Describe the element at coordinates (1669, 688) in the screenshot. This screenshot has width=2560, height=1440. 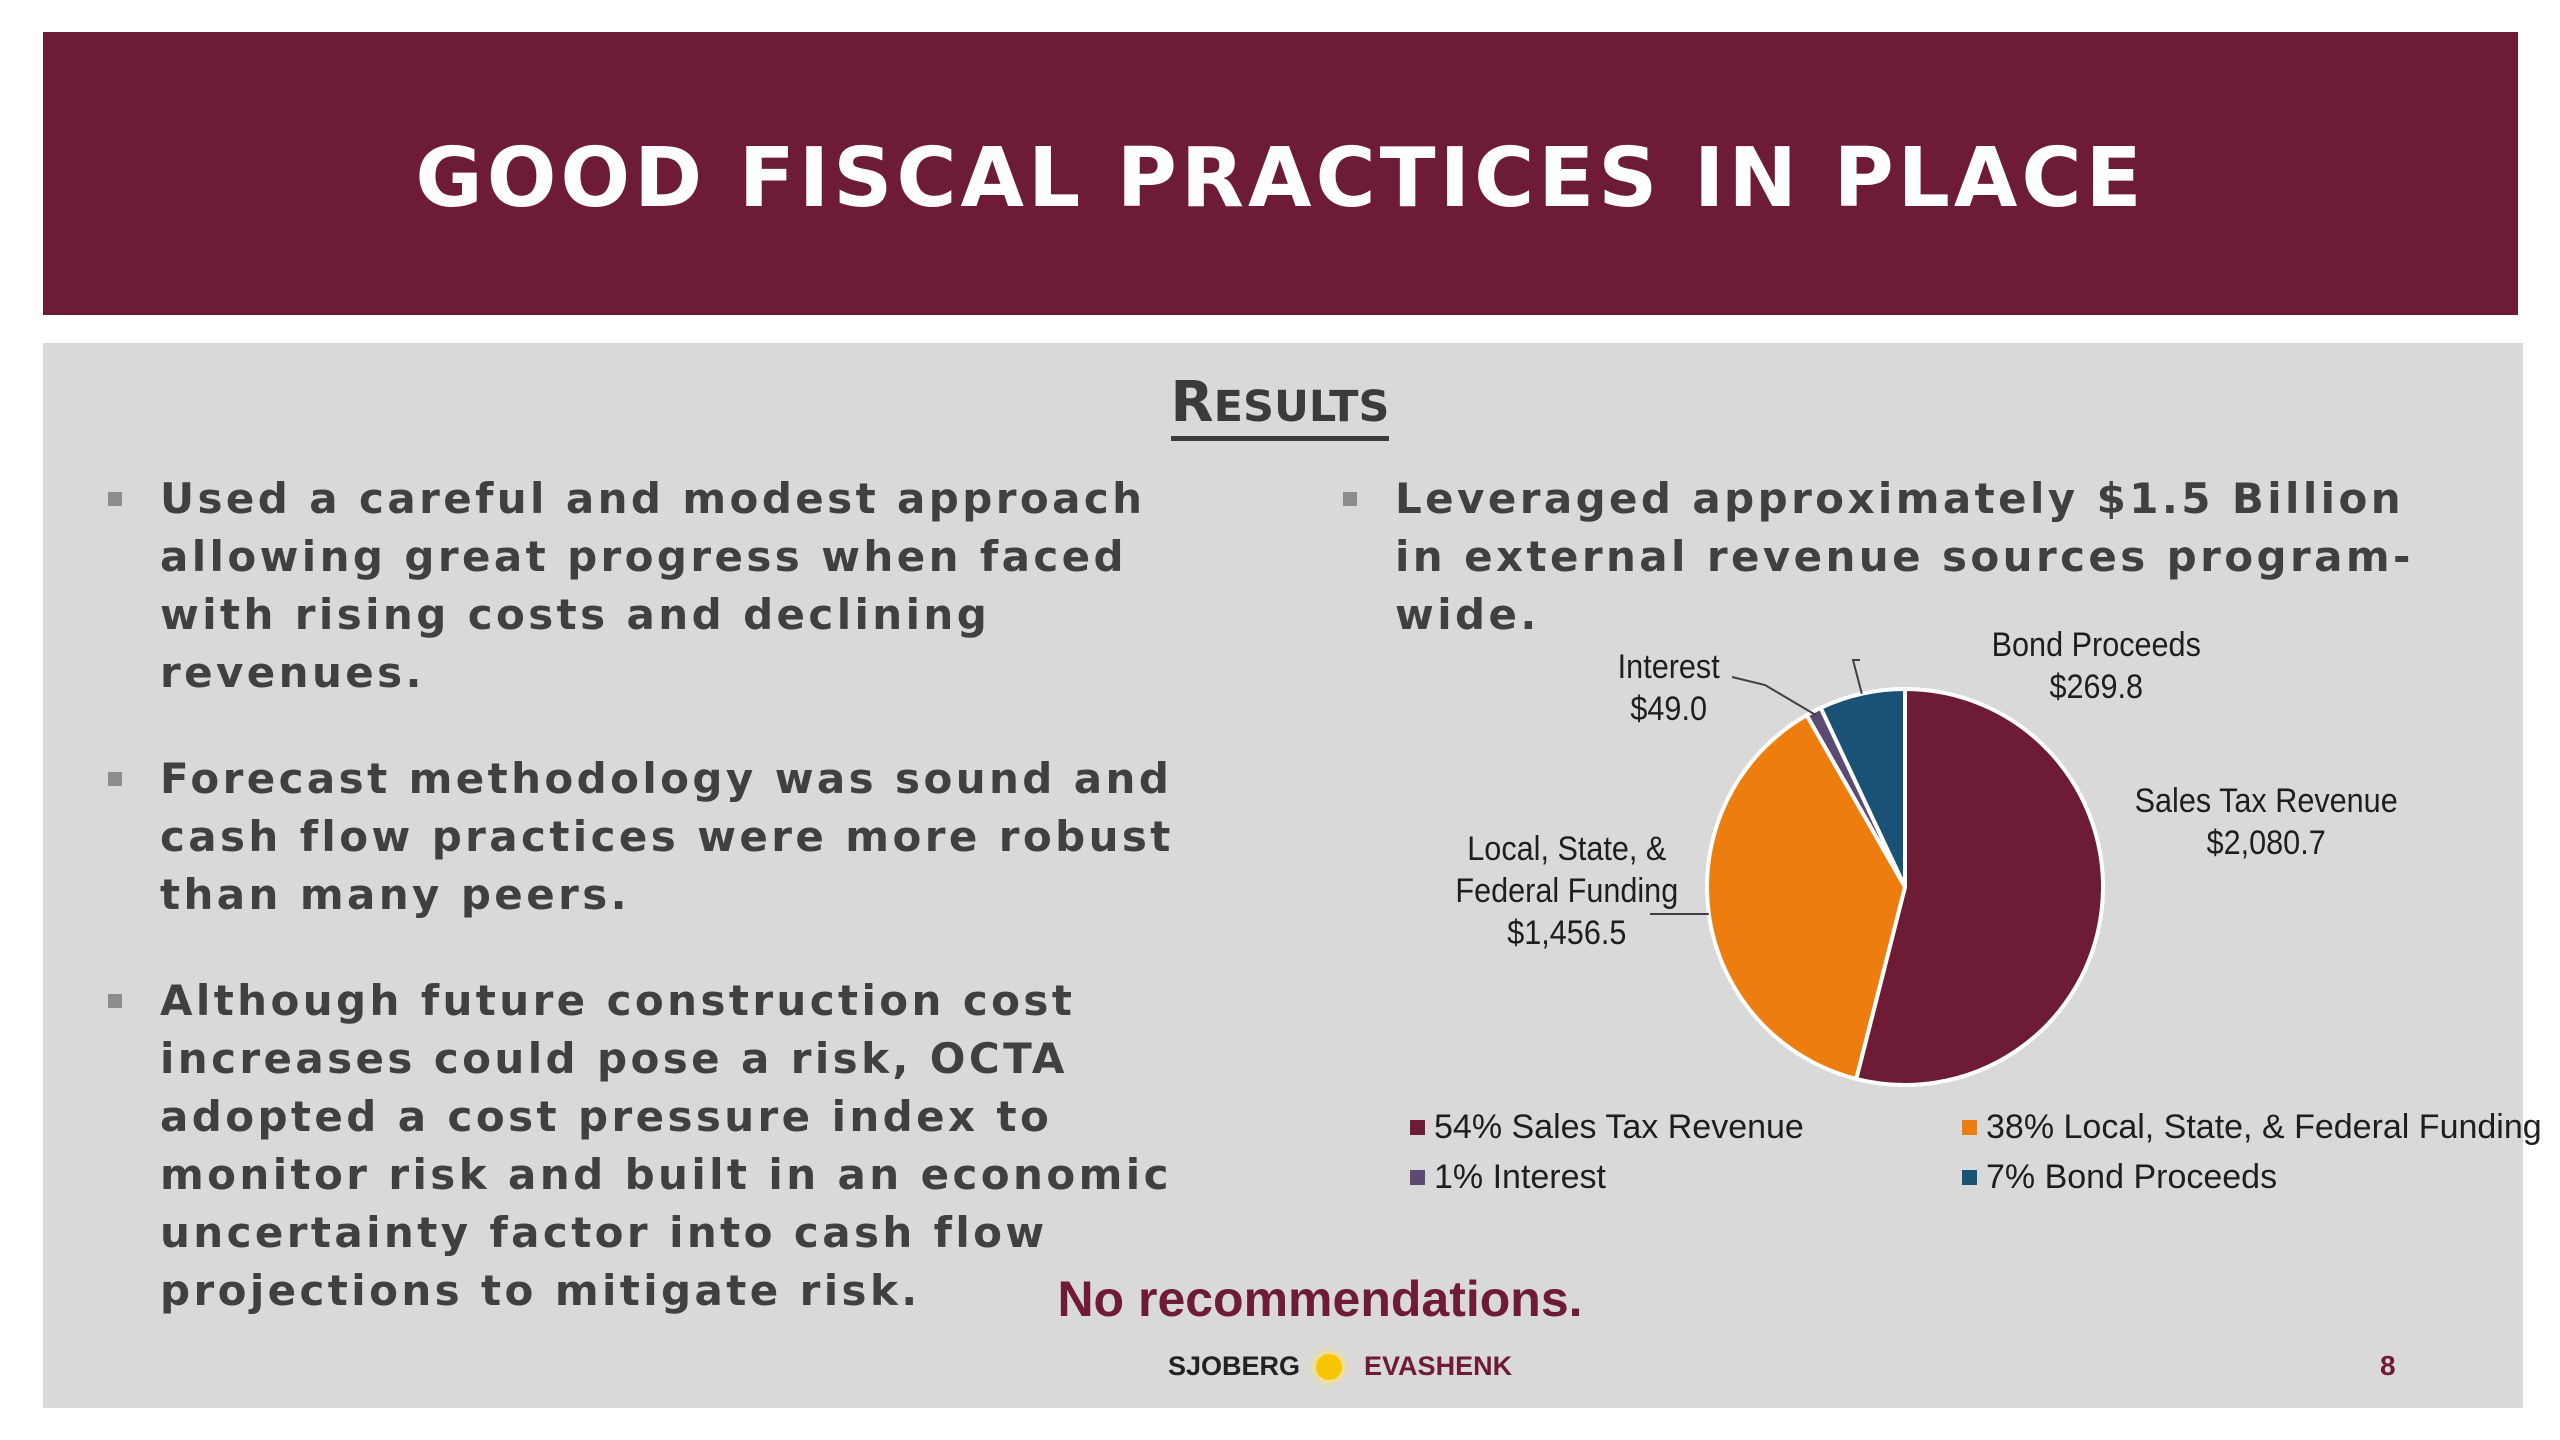
I see `slice-label-interest: Interest $49.0` at that location.